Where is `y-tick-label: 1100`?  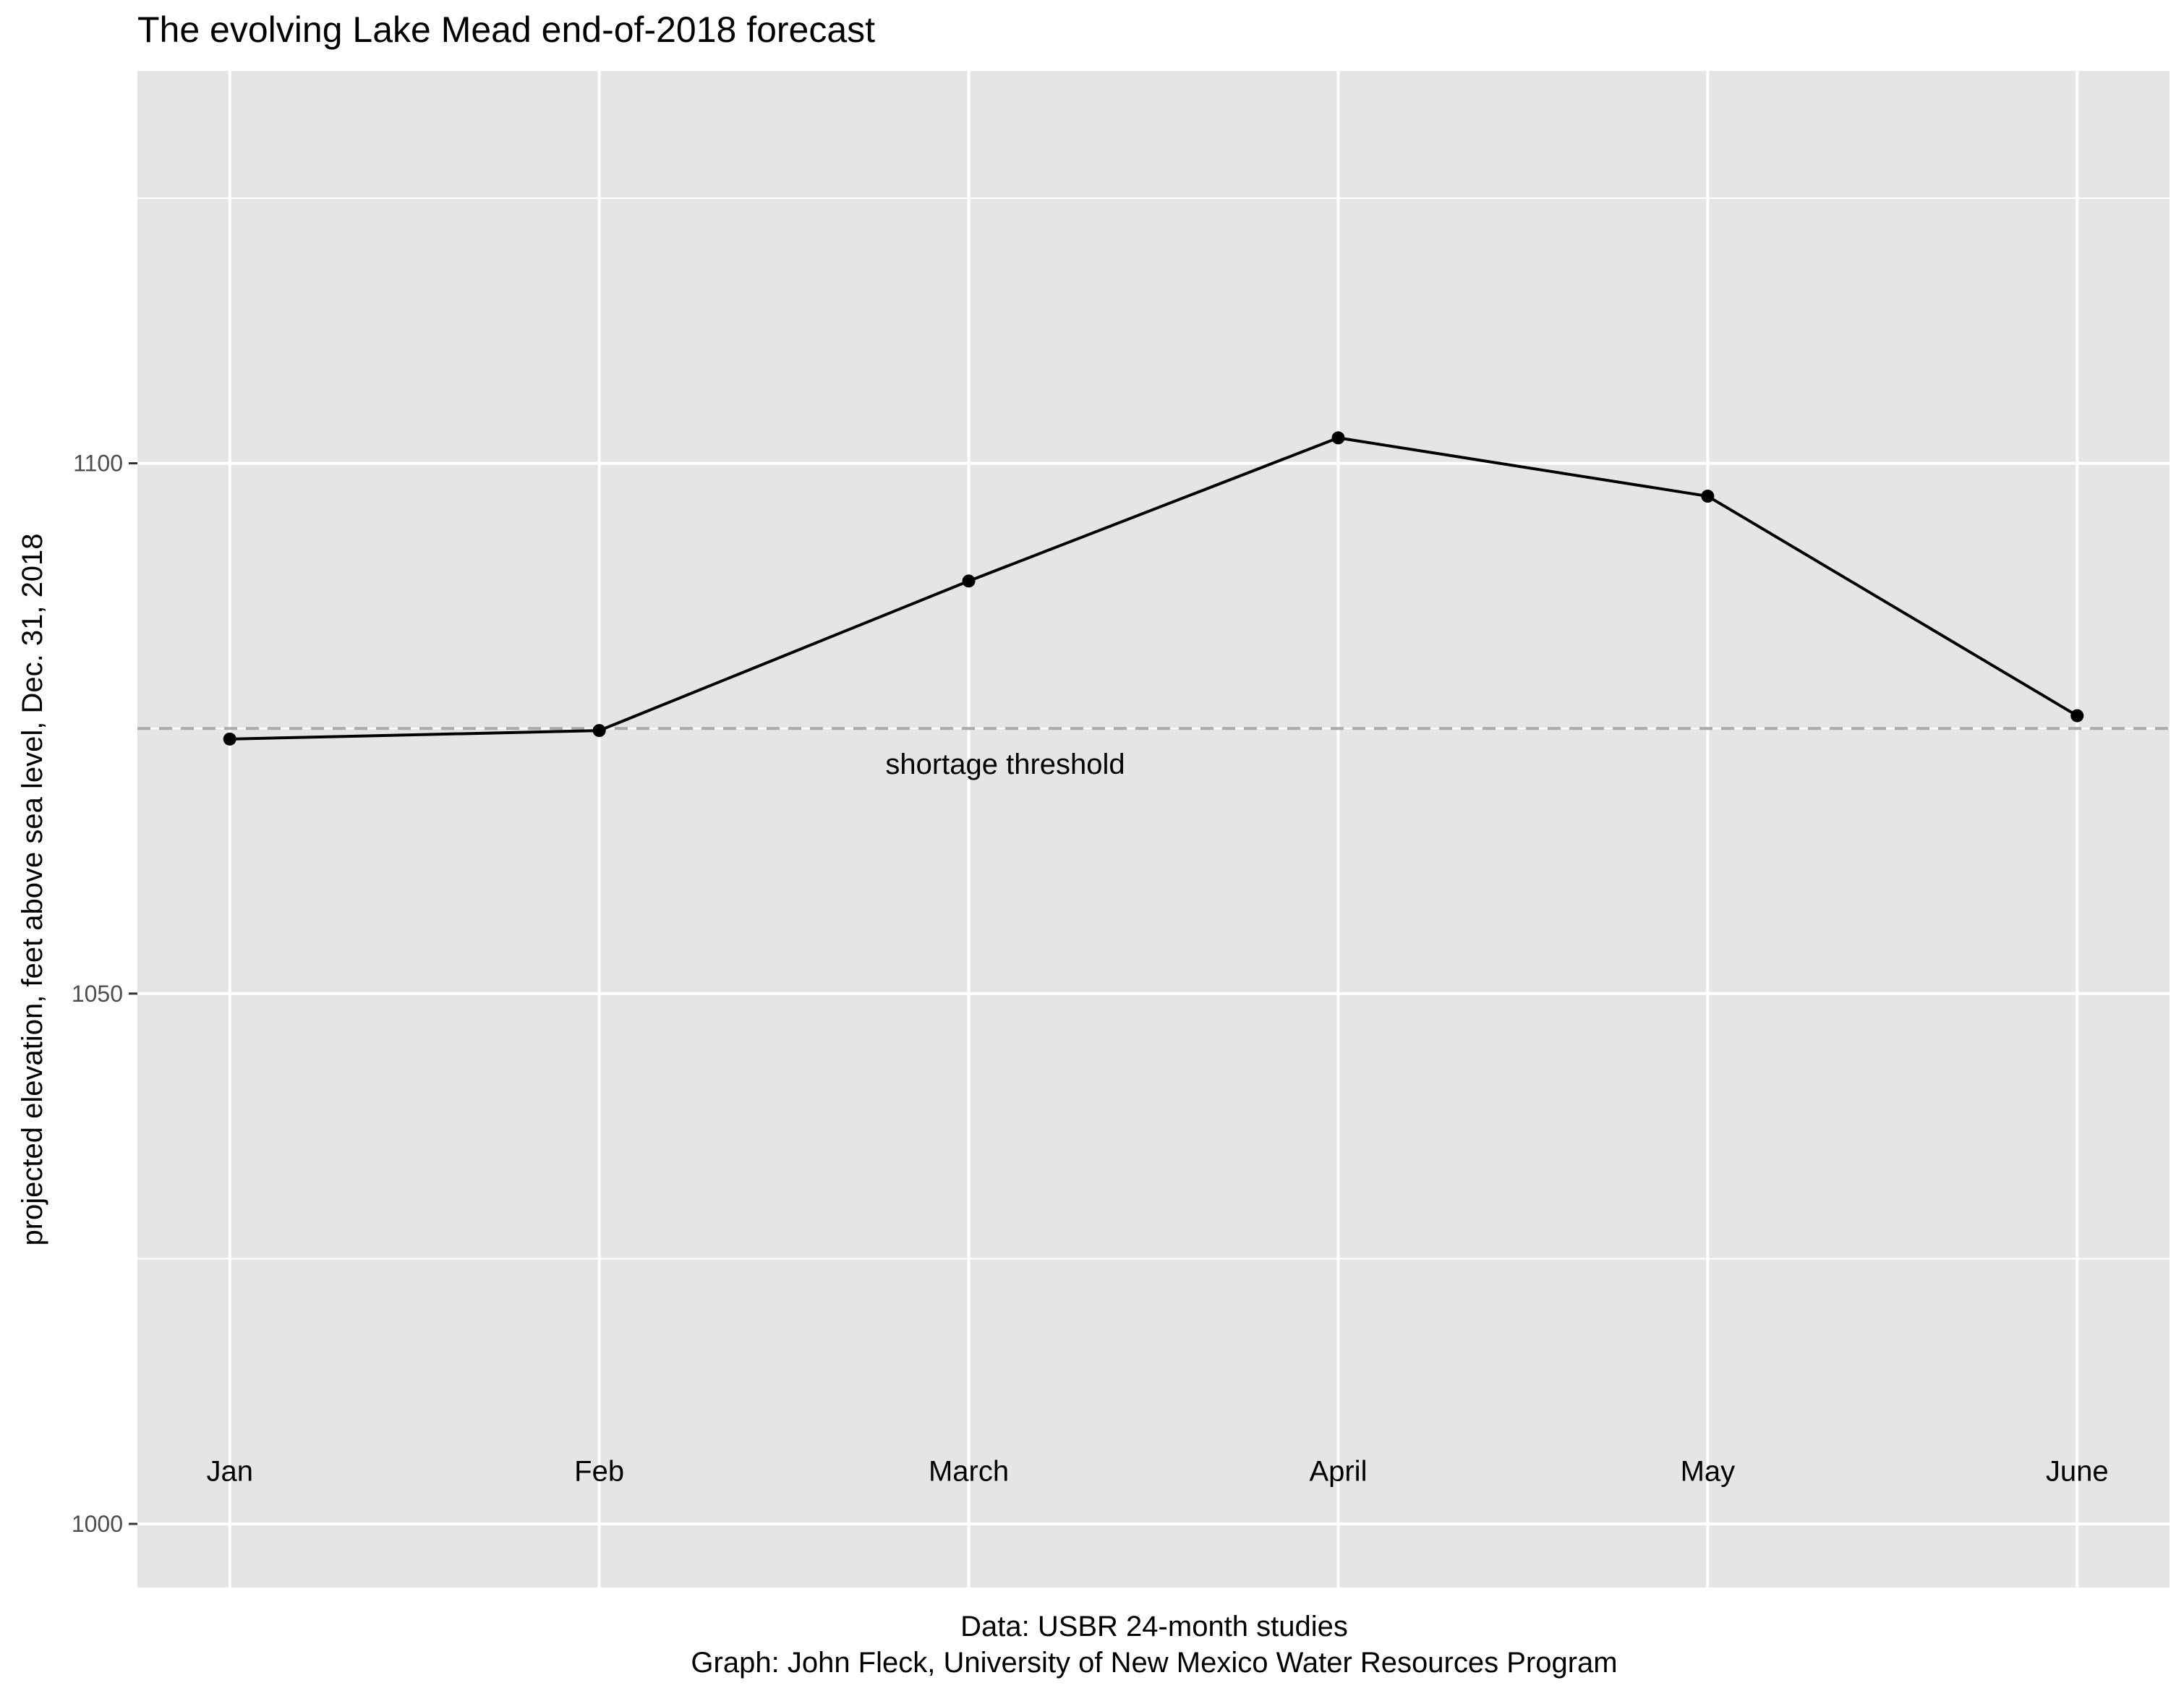
y-tick-label: 1100 is located at coordinates (98, 464).